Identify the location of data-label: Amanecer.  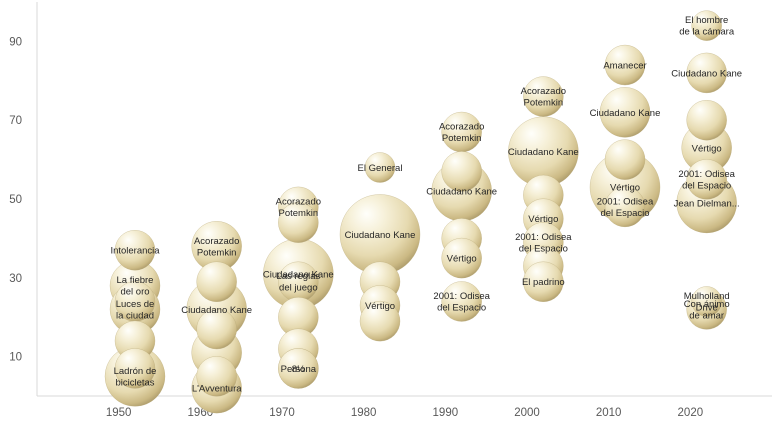
(624, 66).